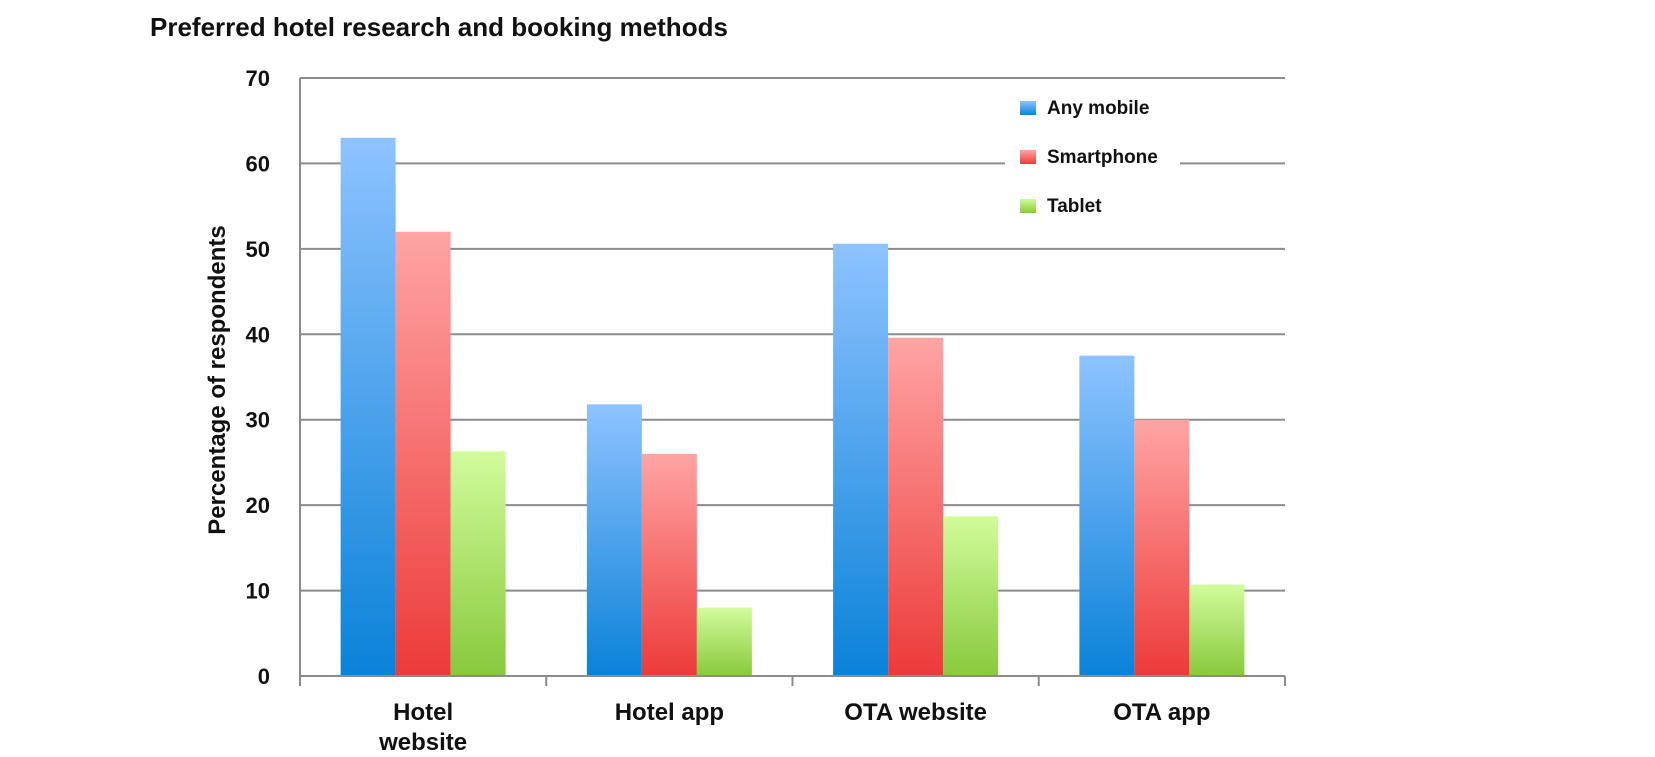 The width and height of the screenshot is (1655, 757). Describe the element at coordinates (1102, 157) in the screenshot. I see `legend-label: Smartphone` at that location.